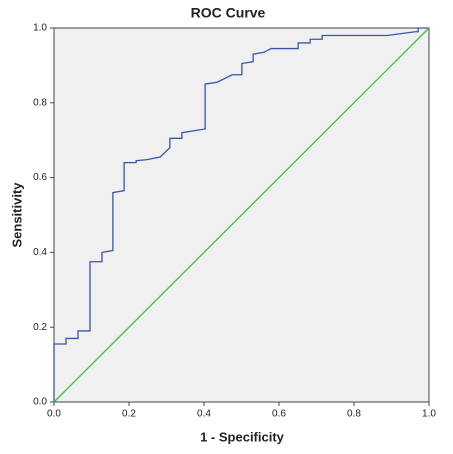 The height and width of the screenshot is (454, 453). I want to click on y-tick-label: 0.6, so click(40, 177).